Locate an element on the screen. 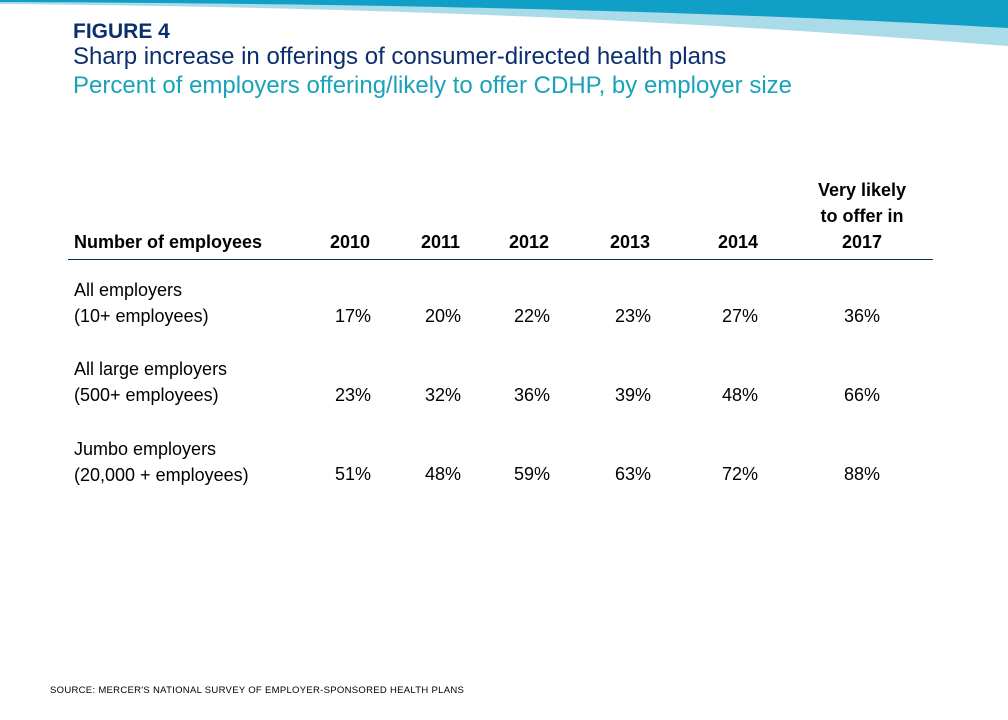  table-cell: 51% is located at coordinates (353, 474).